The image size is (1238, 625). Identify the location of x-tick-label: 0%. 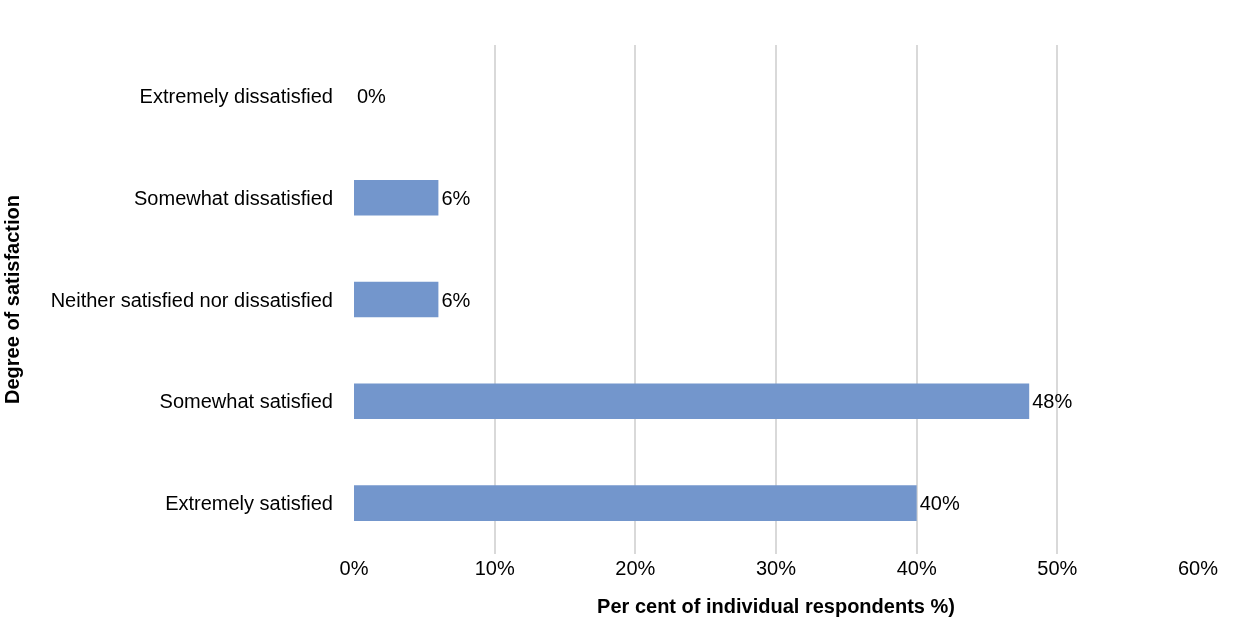
(354, 568).